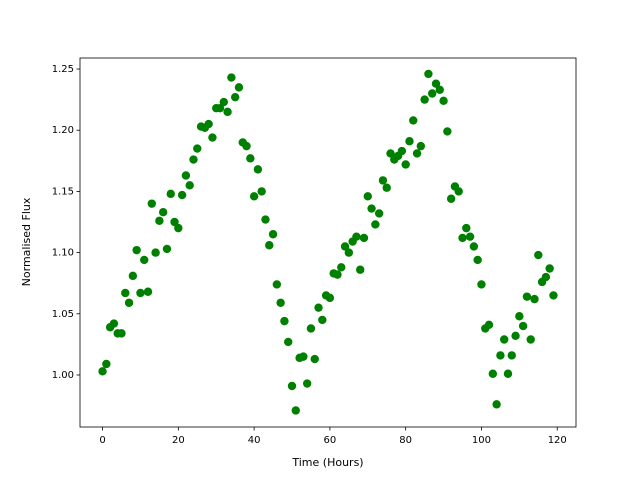 The image size is (640, 480). I want to click on y-axis-label: Normalised Flux, so click(26, 241).